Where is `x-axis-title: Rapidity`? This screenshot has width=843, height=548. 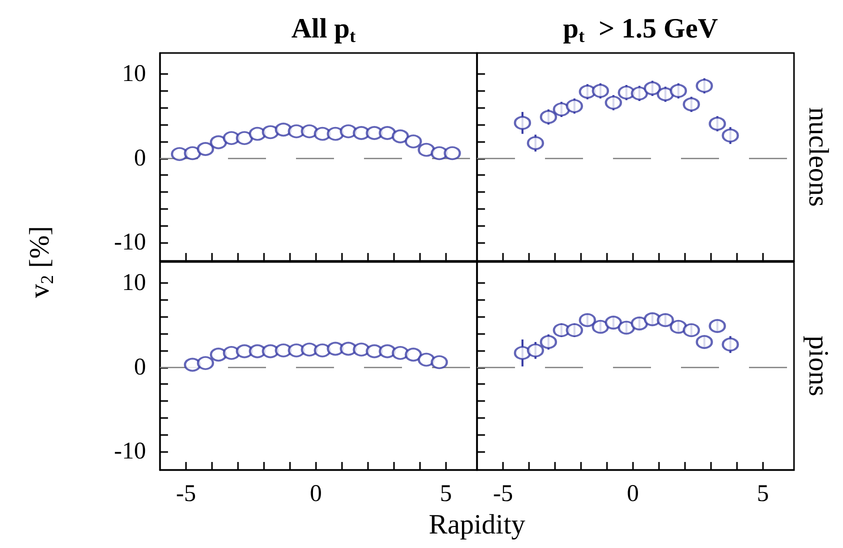 x-axis-title: Rapidity is located at coordinates (477, 525).